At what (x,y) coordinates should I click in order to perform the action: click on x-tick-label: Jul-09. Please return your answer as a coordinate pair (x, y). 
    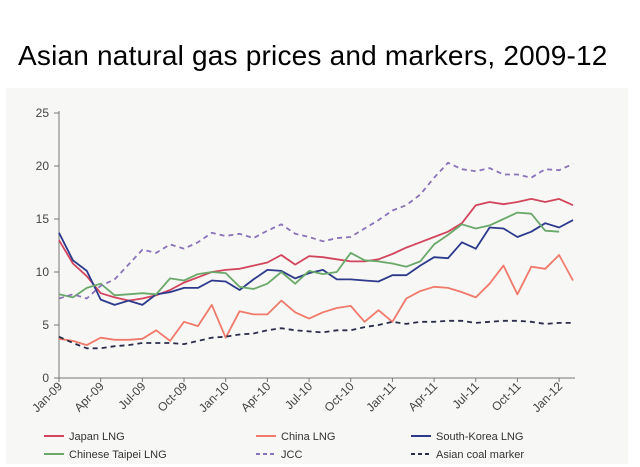
    Looking at the image, I should click on (131, 395).